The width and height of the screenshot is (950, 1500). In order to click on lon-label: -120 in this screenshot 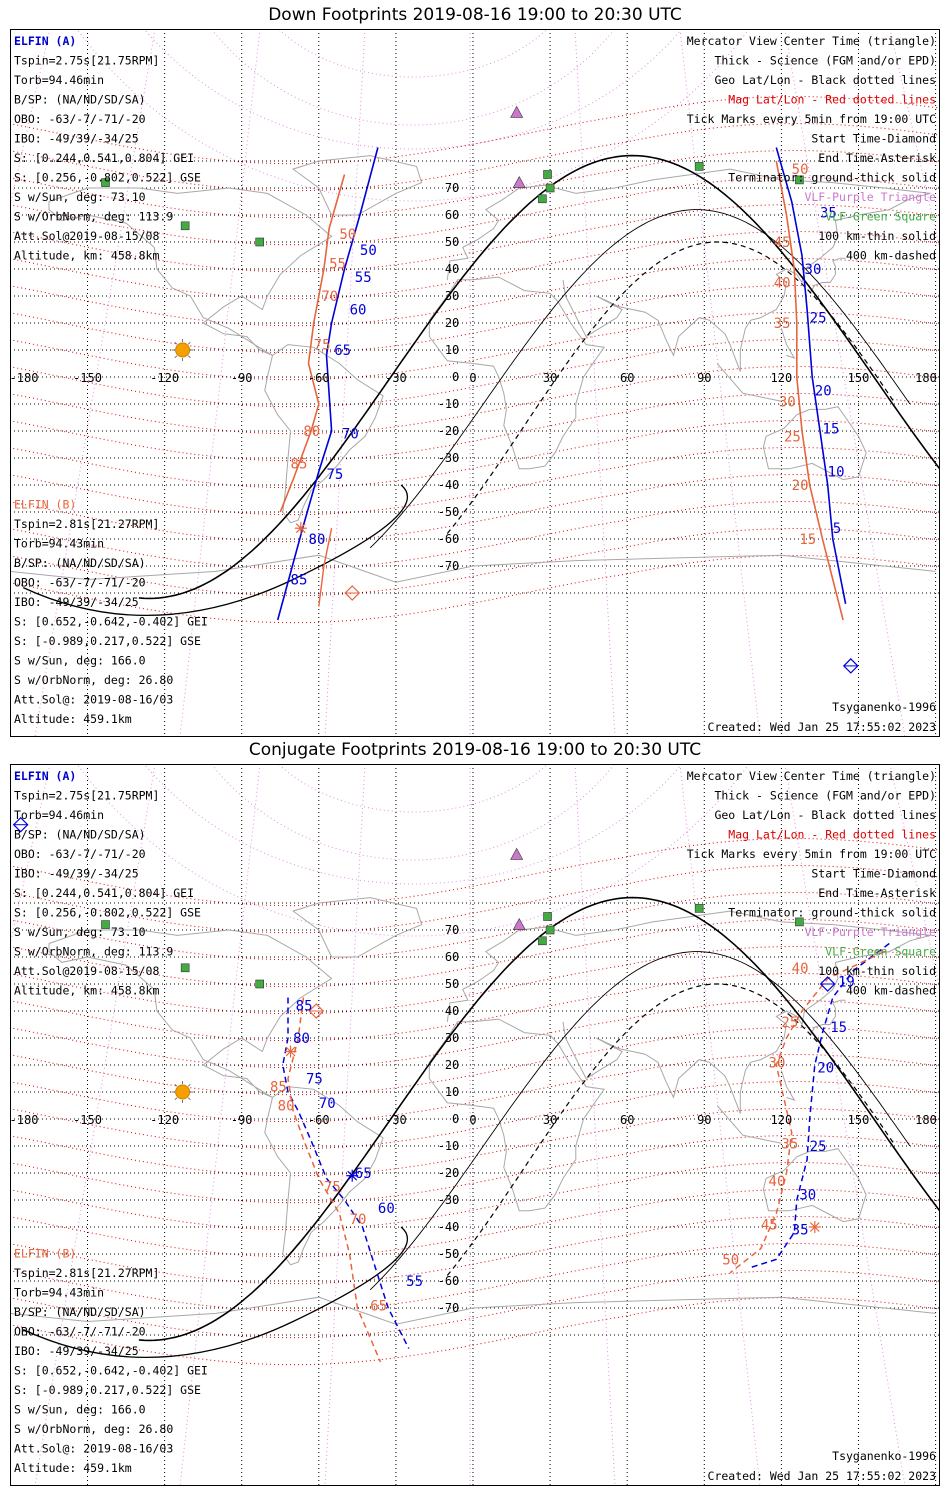, I will do `click(164, 378)`.